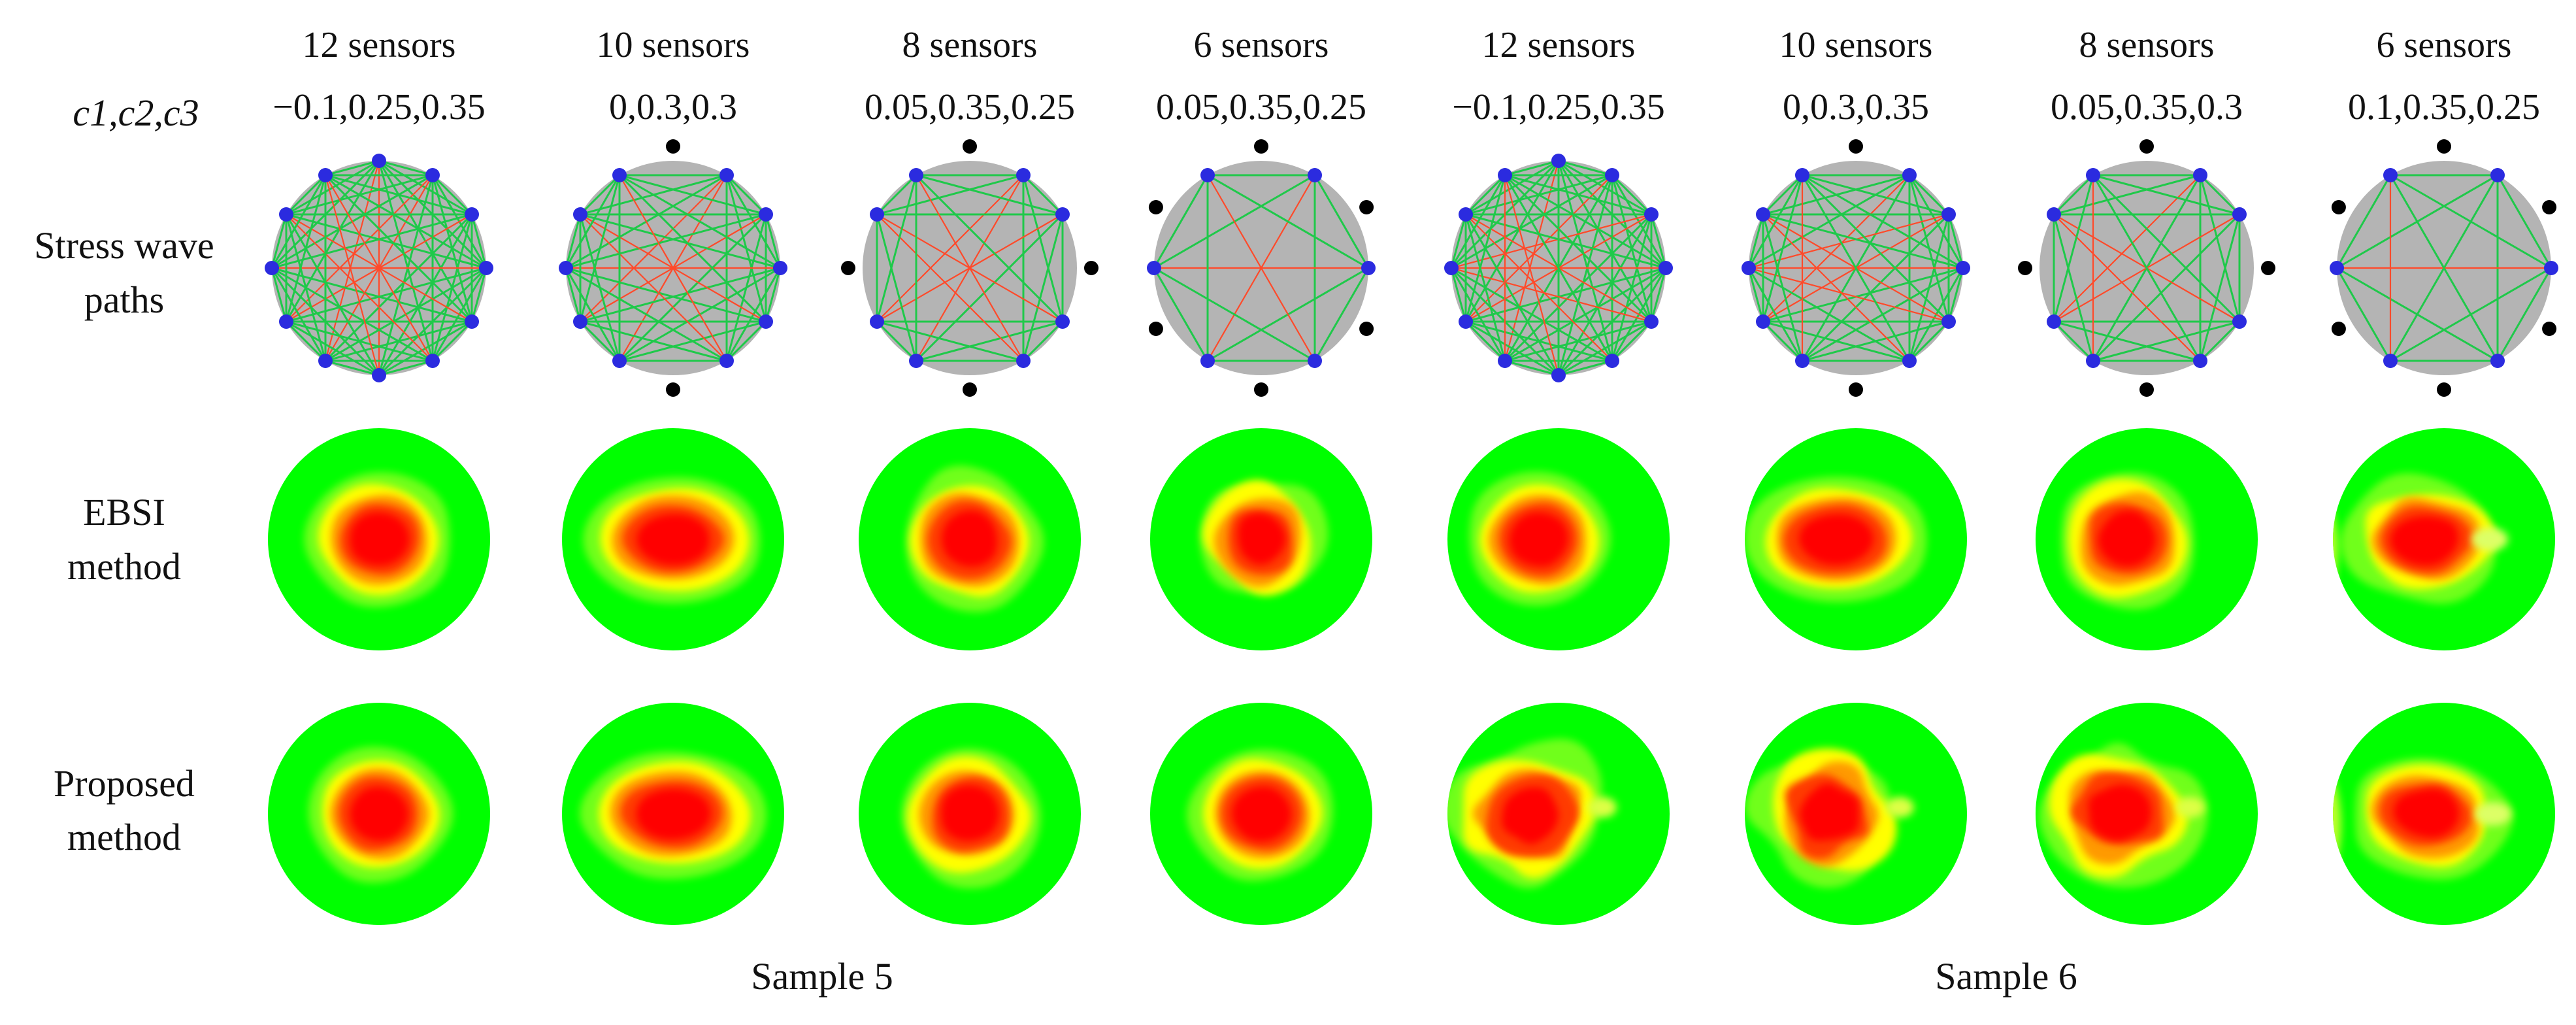 The image size is (2576, 1025). I want to click on proposed-defect-region, so click(381, 815).